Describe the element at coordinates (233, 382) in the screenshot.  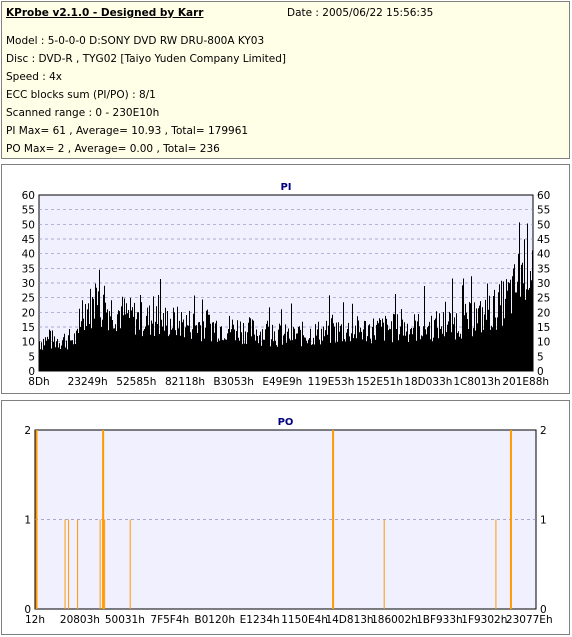
I see `pi-xtick: B3053h` at that location.